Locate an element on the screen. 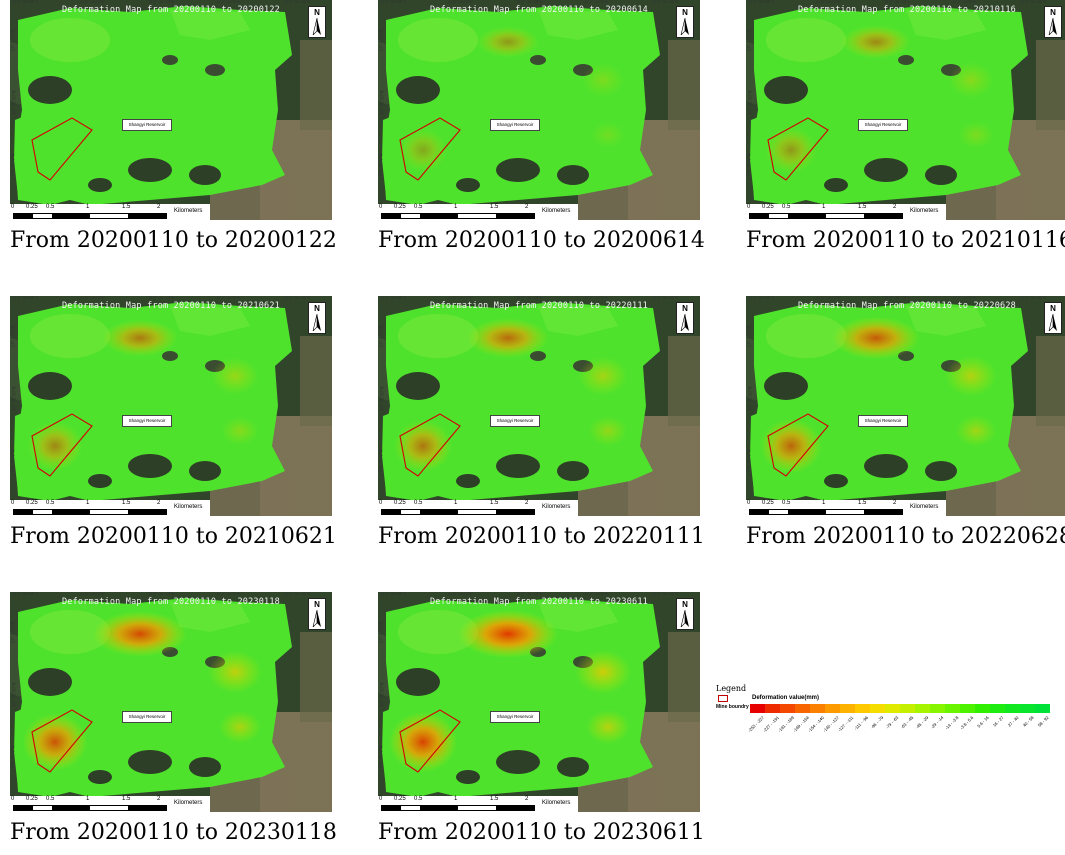  panel-caption: From 20200110 to 20210621 is located at coordinates (173, 536).